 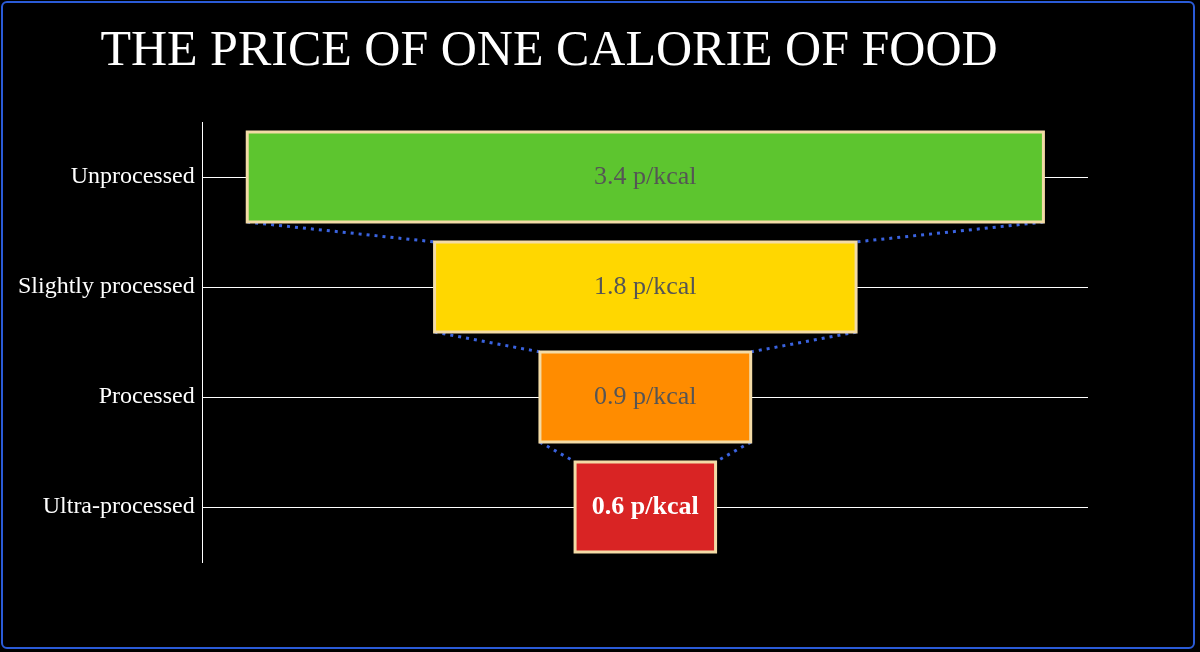 I want to click on data-label: 0.6 p/kcal, so click(x=645, y=505).